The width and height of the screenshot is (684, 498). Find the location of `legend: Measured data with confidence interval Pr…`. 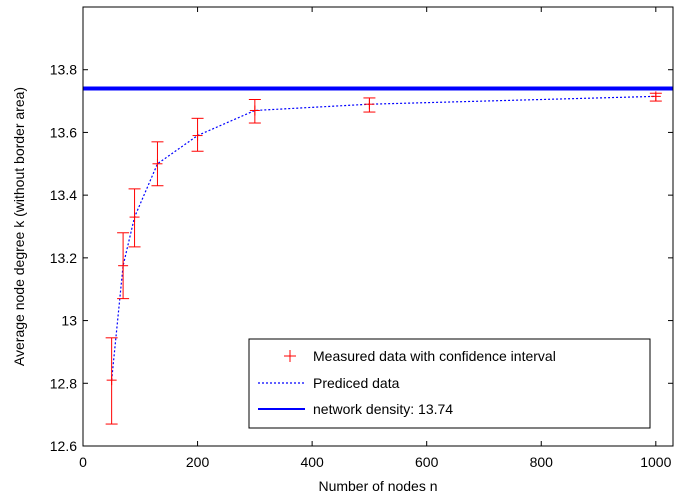

legend: Measured data with confidence interval Pr… is located at coordinates (449, 383).